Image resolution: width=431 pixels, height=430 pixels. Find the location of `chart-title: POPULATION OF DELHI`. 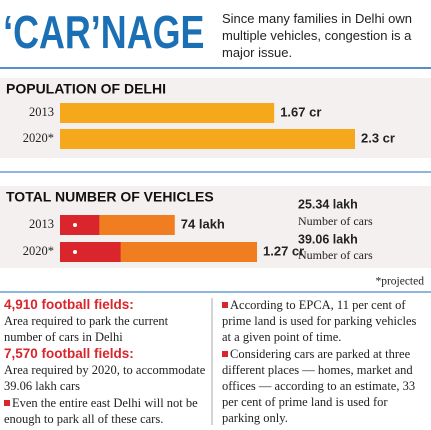

chart-title: POPULATION OF DELHI is located at coordinates (86, 89).